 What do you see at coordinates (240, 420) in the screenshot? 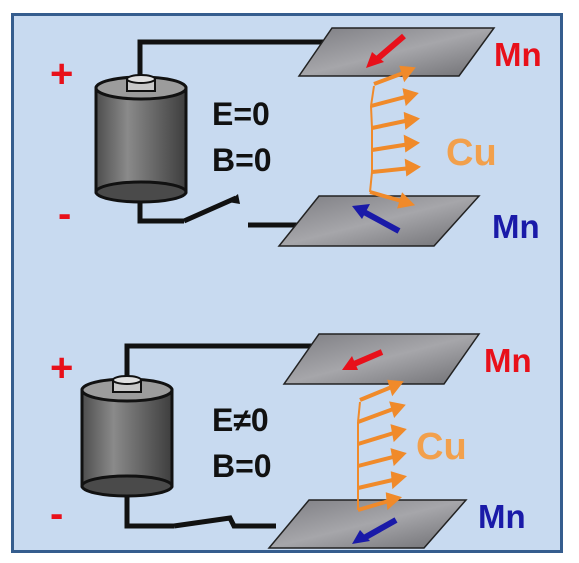
I see `electric-field-label: E≠0` at bounding box center [240, 420].